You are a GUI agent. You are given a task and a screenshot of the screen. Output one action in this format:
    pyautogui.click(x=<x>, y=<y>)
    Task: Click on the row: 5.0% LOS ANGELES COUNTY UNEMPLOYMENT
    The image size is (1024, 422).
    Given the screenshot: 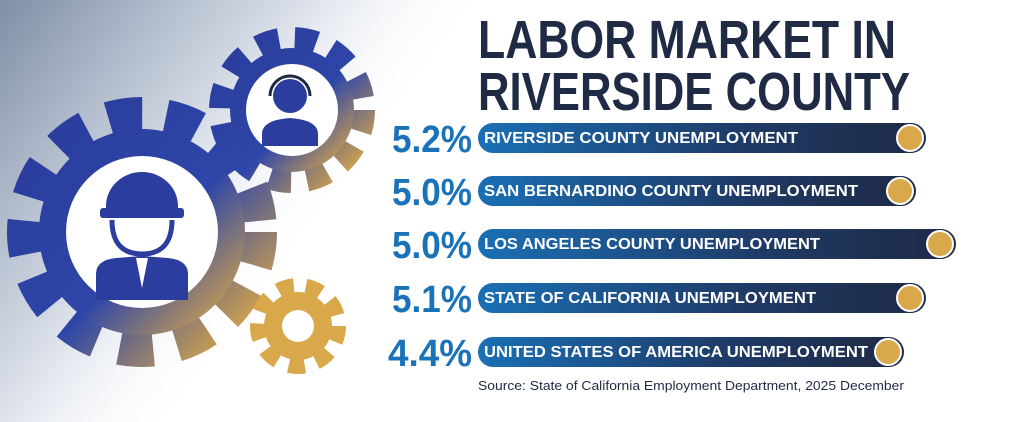 What is the action you would take?
    pyautogui.click(x=674, y=246)
    